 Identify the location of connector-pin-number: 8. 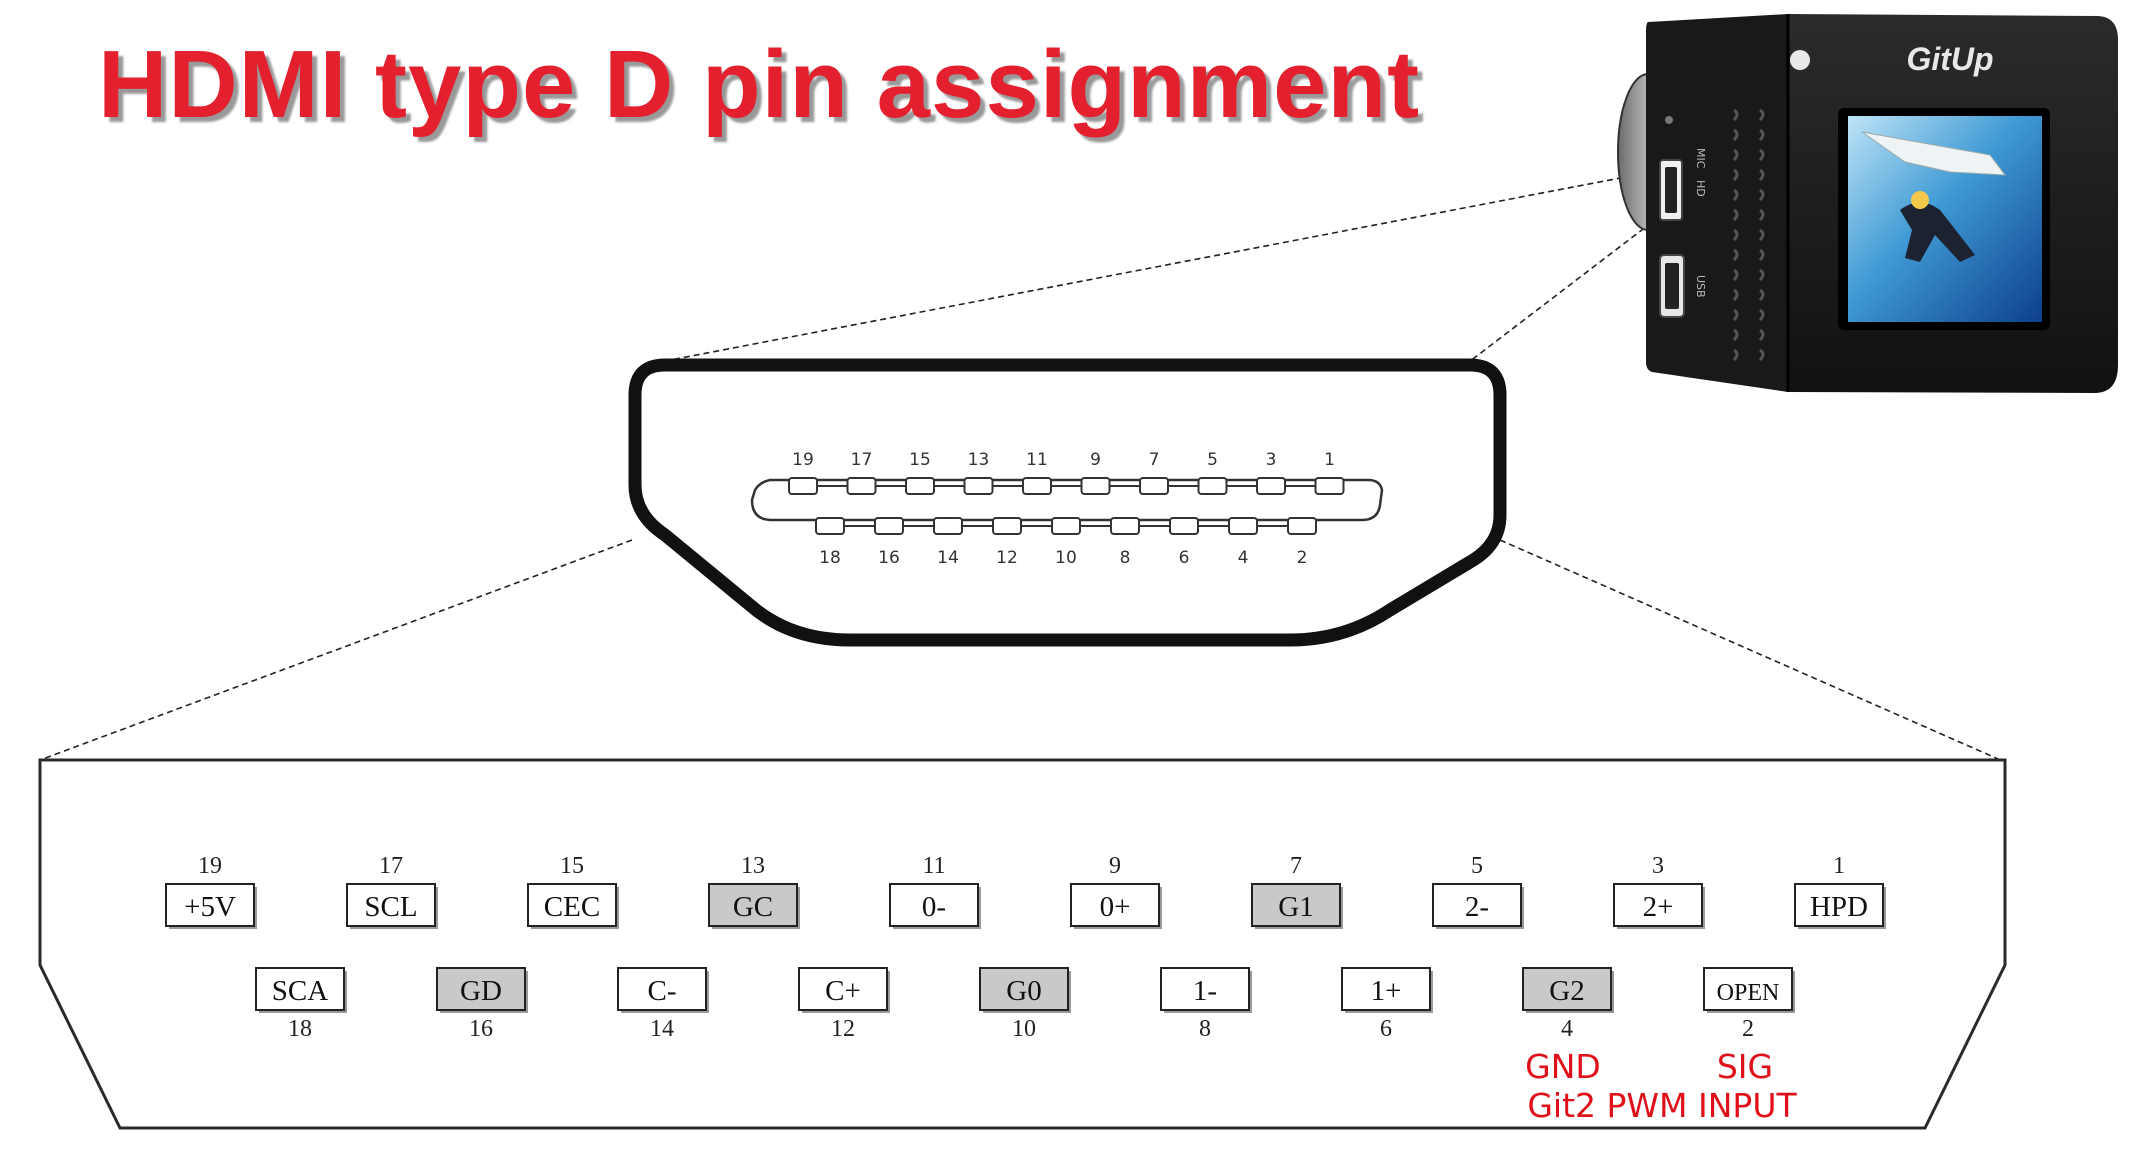
(1125, 558).